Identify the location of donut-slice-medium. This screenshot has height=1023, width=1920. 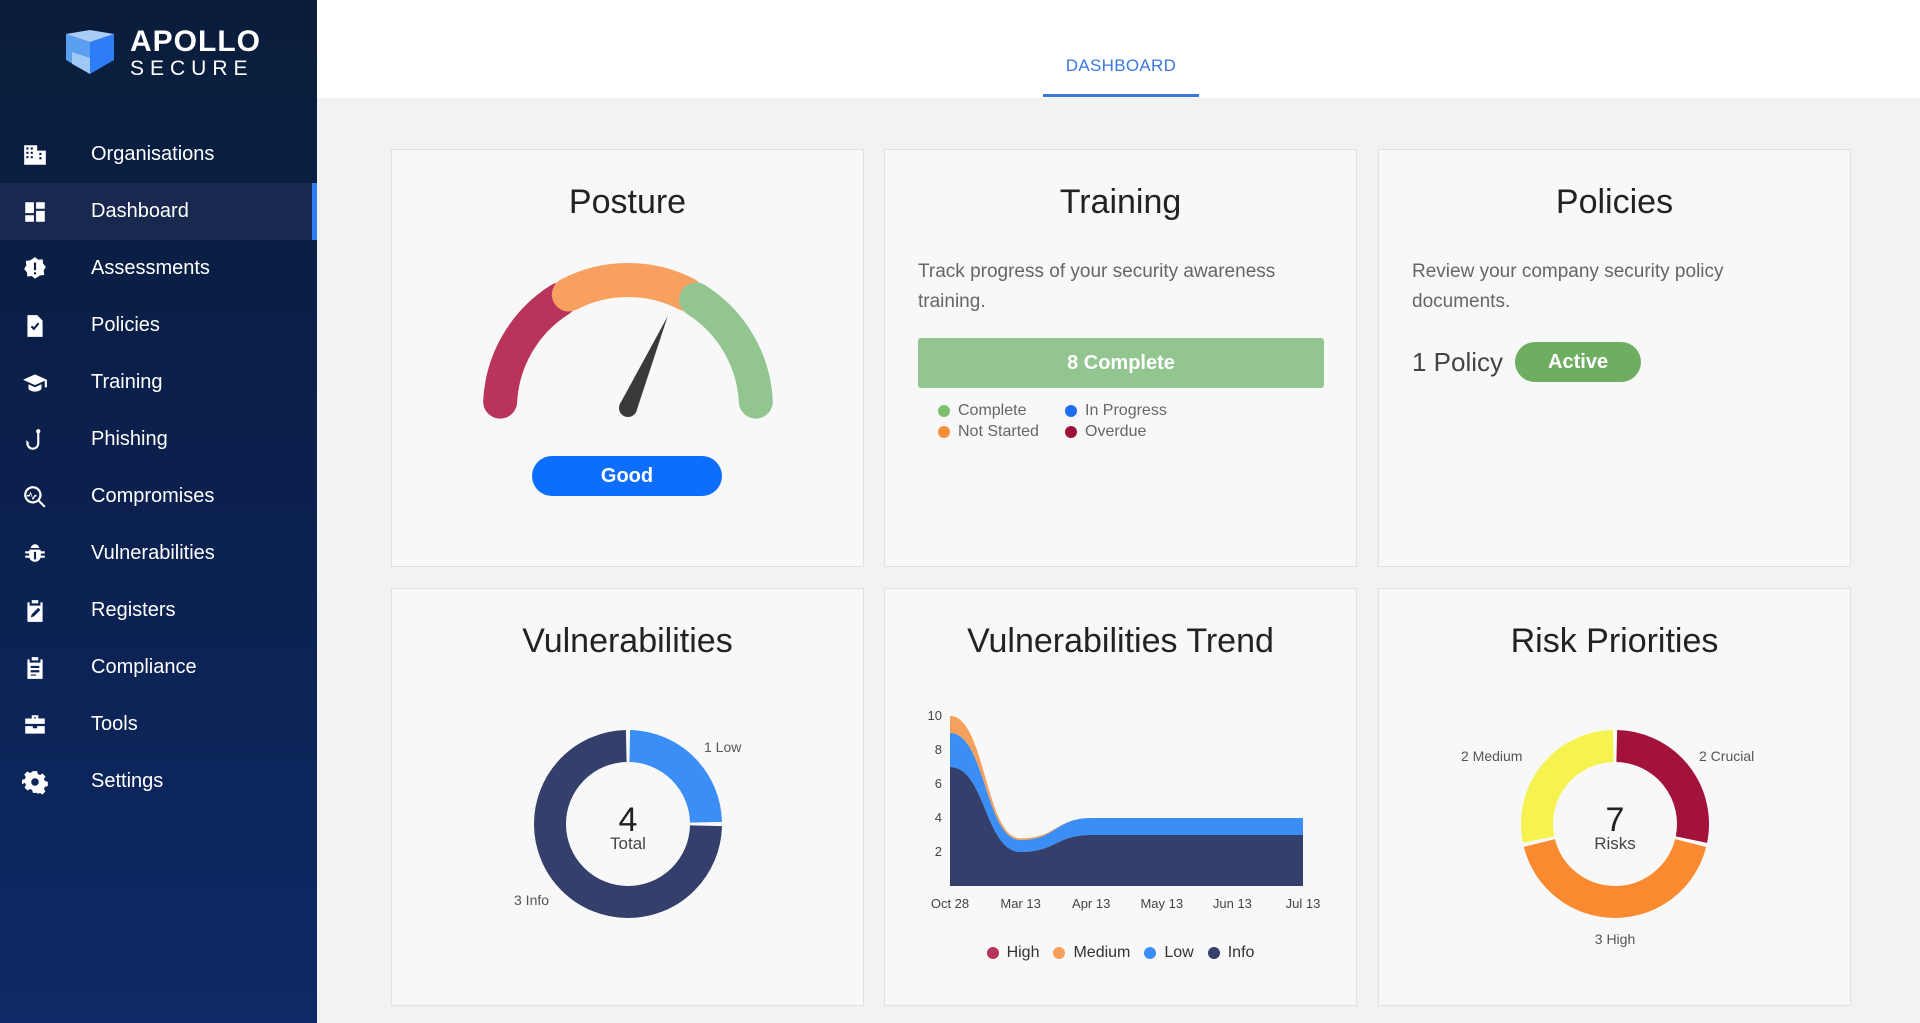
(1568, 786).